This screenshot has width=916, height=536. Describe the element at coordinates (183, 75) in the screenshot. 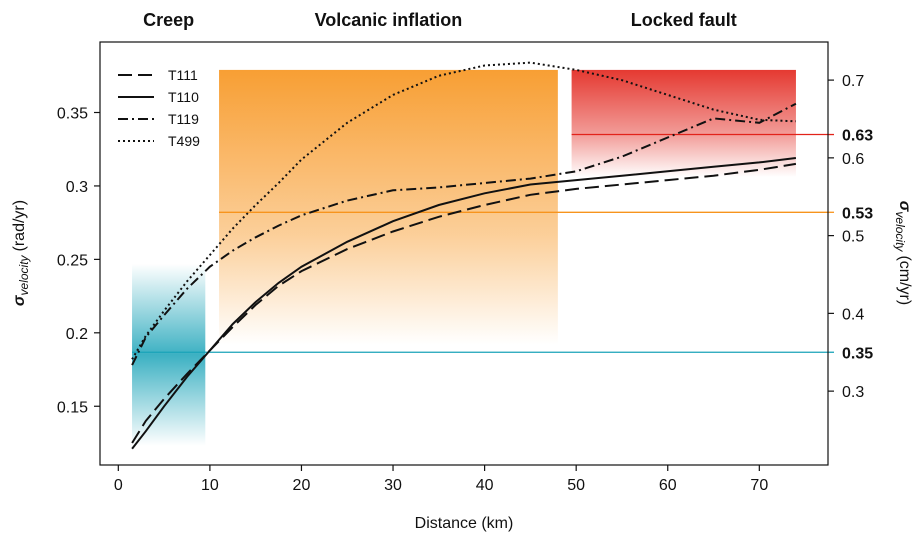

I see `legend-label: T111` at that location.